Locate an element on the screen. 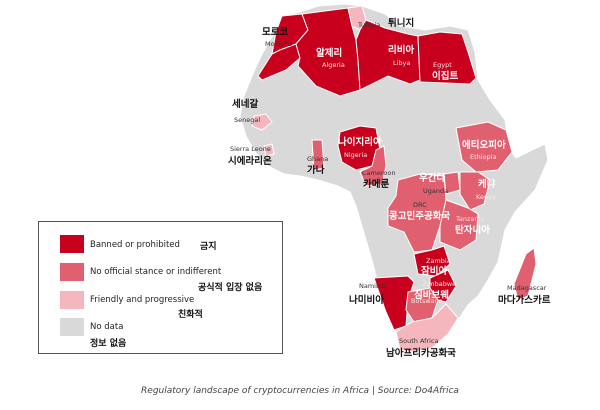  label-namibia-kr: 나미비아 is located at coordinates (366, 300).